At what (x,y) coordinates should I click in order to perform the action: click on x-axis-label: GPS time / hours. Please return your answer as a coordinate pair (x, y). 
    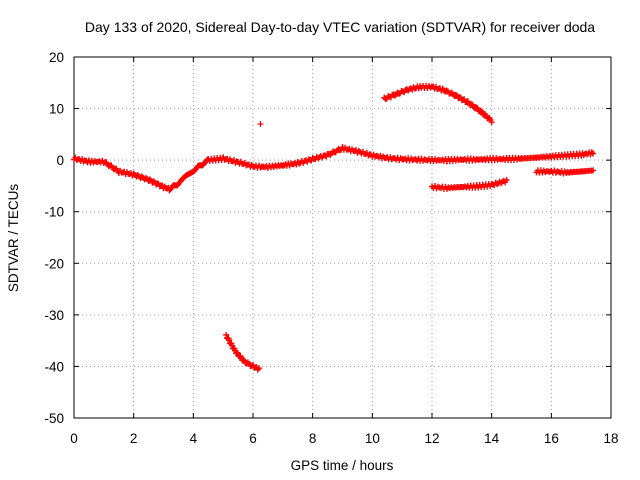
    Looking at the image, I should click on (342, 465).